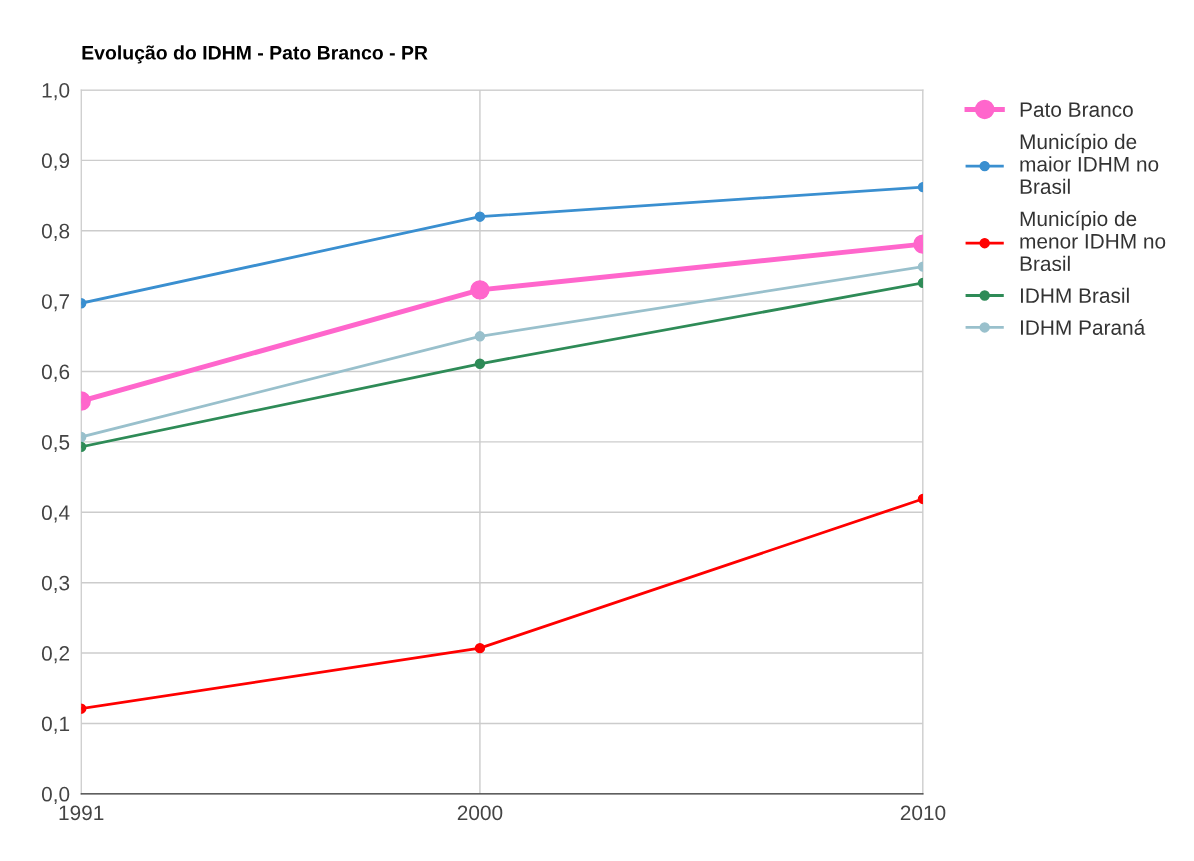  I want to click on y-tick-label: 0,8, so click(55, 232).